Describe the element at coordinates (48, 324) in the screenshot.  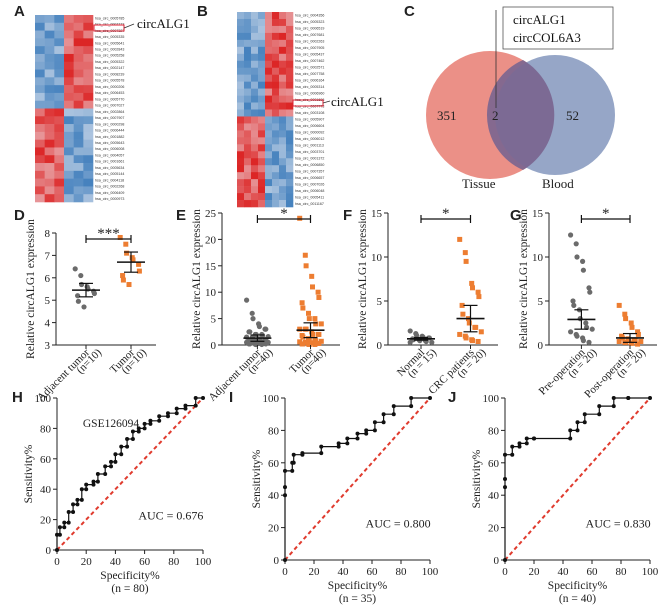
I see `y-tick-label: 4` at that location.